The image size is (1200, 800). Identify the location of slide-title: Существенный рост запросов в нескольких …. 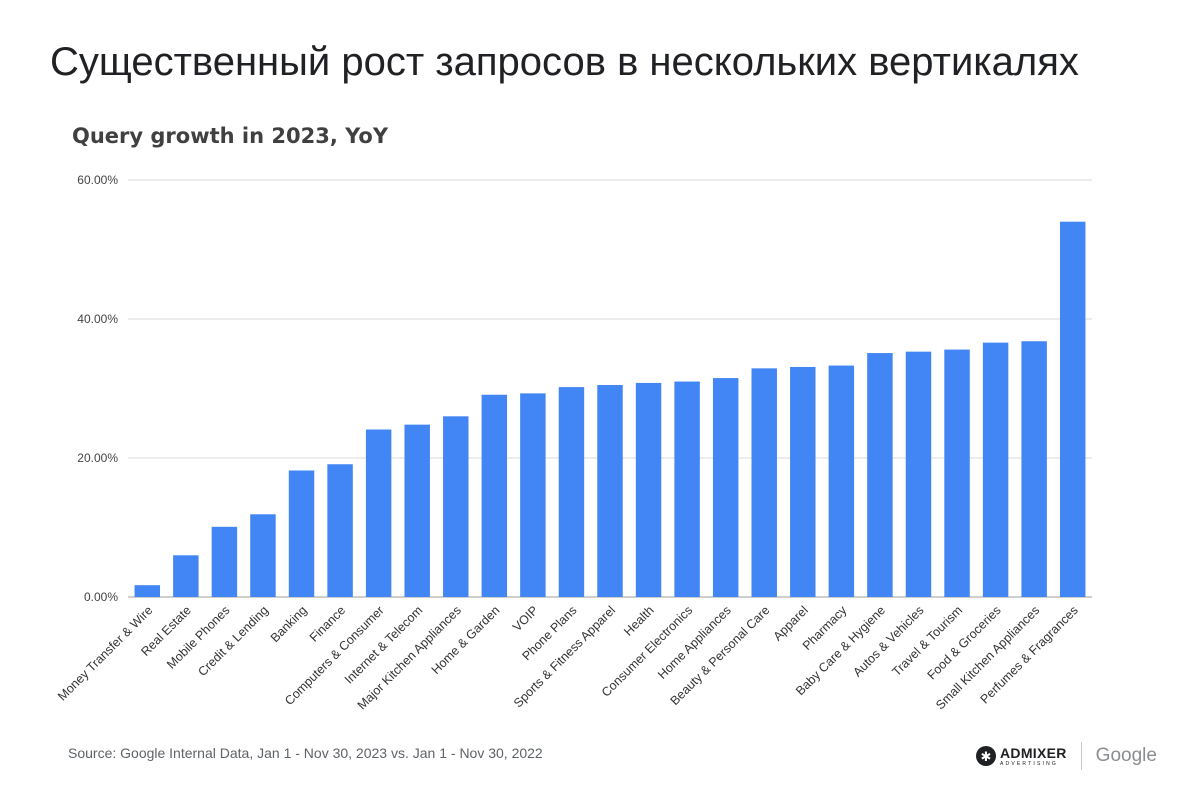
(564, 62).